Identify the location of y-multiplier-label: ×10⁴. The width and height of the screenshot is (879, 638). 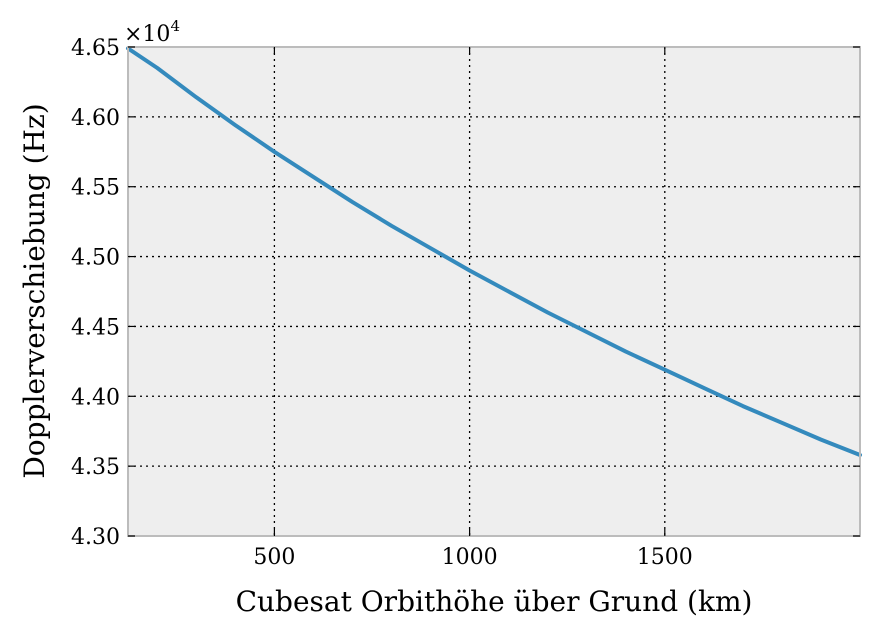
(152, 32).